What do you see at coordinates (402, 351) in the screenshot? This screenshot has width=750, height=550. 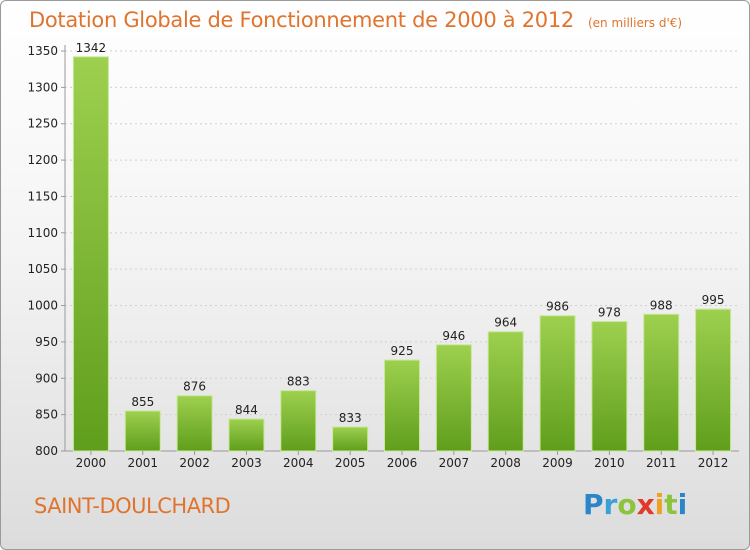 I see `bar-value-label: 925` at bounding box center [402, 351].